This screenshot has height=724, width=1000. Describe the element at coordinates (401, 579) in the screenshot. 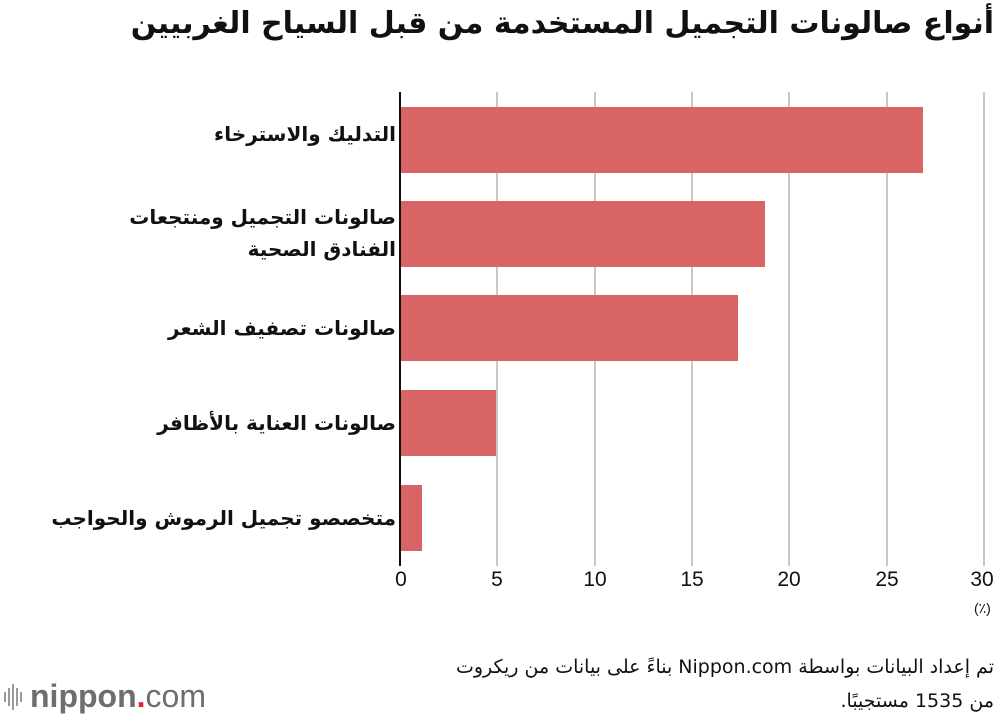

I see `x-tick: 0` at that location.